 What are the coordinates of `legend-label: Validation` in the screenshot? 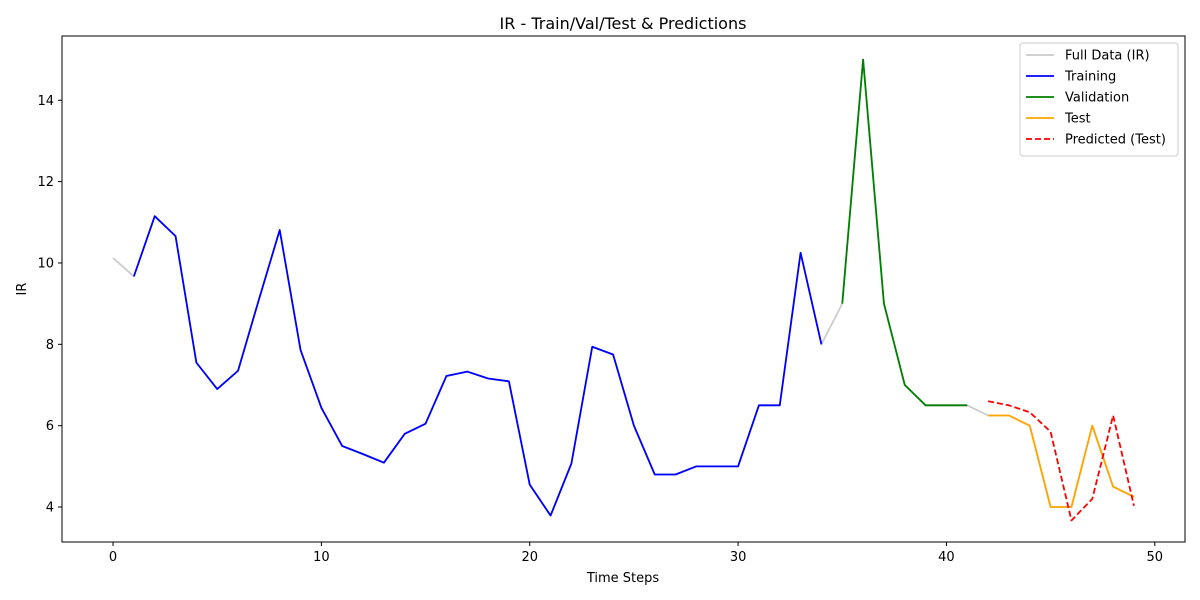 It's located at (1097, 98).